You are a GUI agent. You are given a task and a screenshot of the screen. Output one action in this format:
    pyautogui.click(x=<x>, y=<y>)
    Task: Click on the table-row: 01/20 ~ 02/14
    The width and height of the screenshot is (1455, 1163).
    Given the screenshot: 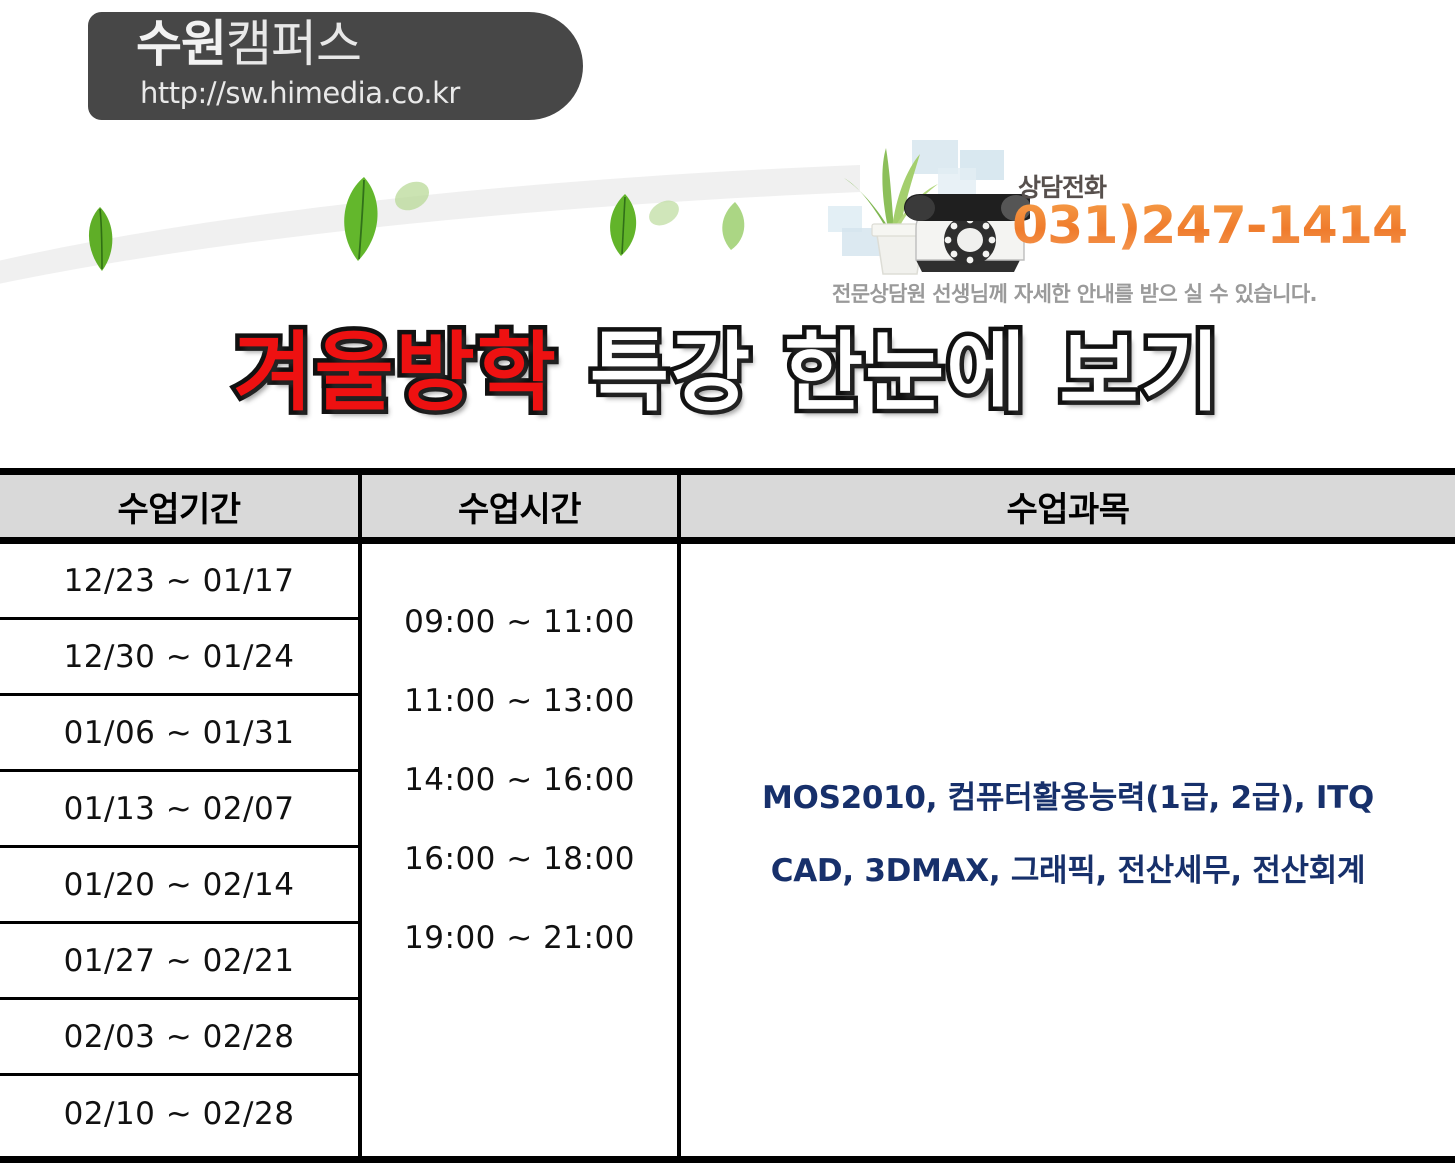 What is the action you would take?
    pyautogui.click(x=179, y=886)
    